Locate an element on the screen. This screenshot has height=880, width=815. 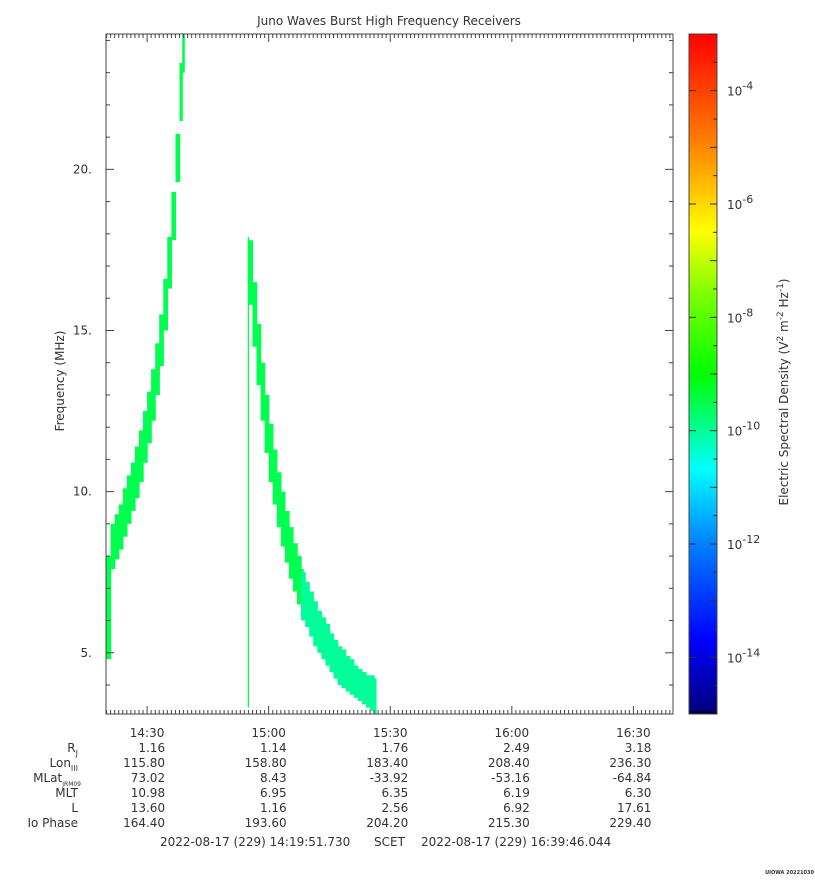
ephemeris-value: 2.56 is located at coordinates (395, 808).